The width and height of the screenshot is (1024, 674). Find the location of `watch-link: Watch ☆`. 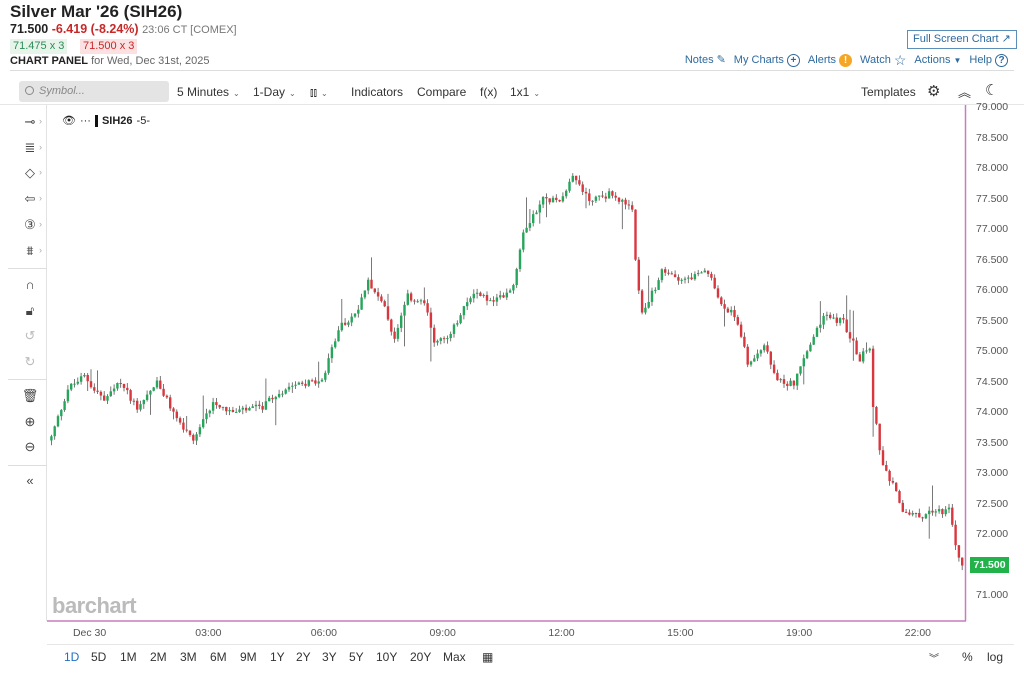

watch-link: Watch ☆ is located at coordinates (883, 60).